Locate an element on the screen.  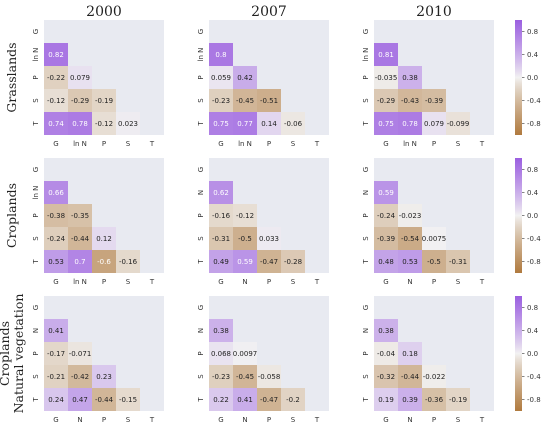
y-tick-label: S is located at coordinates (366, 238).